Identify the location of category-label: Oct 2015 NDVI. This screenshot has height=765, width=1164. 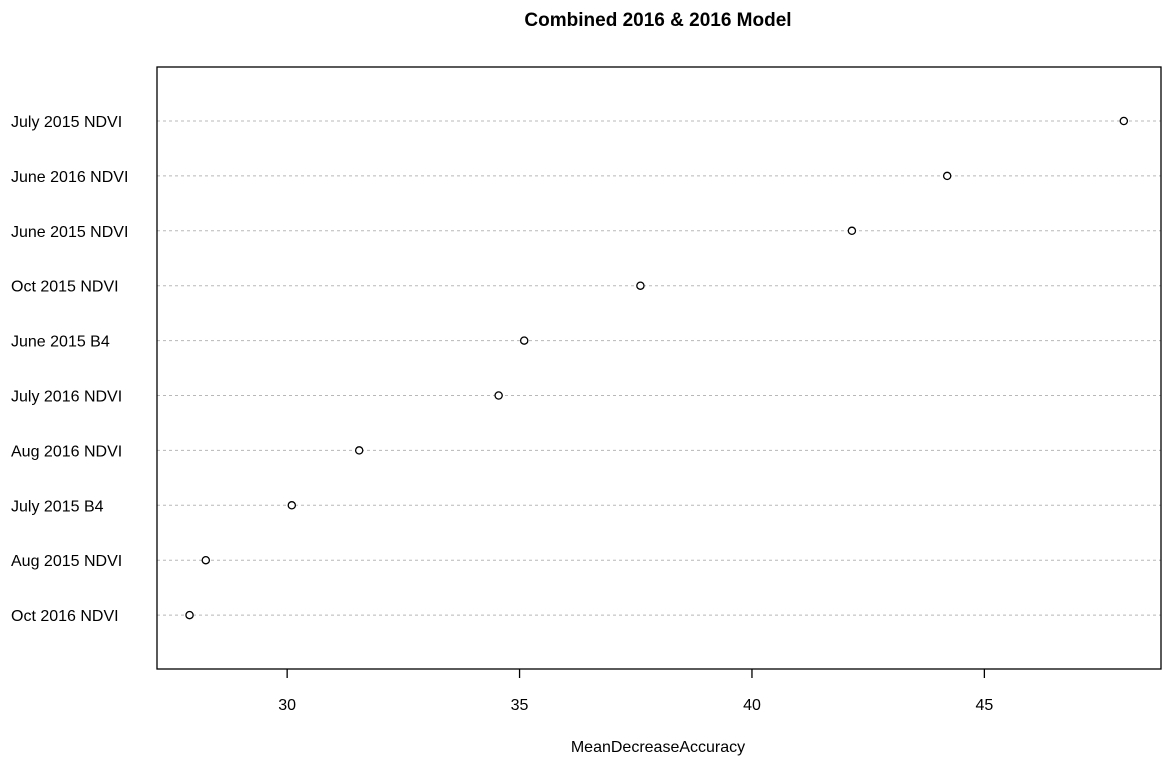
(65, 287).